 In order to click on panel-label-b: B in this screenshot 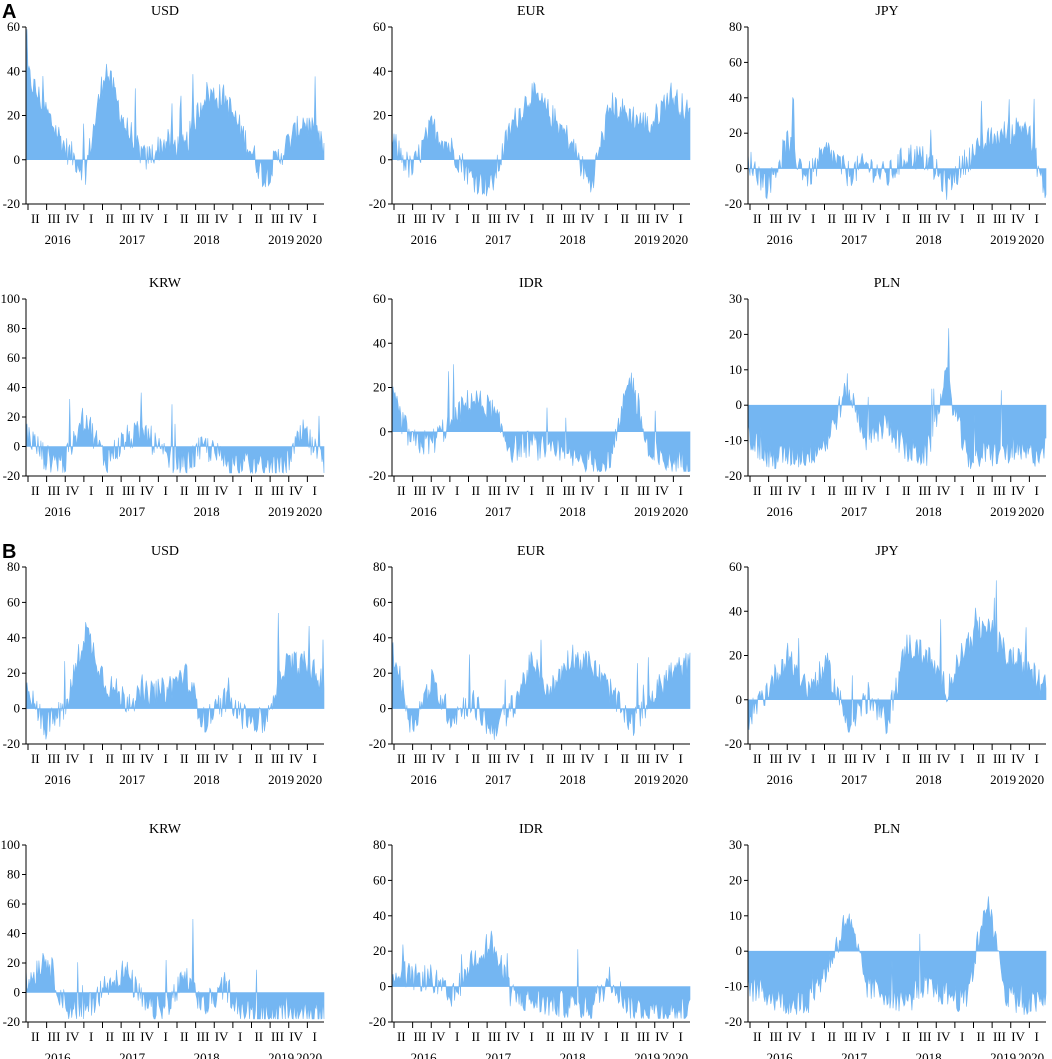, I will do `click(9, 552)`.